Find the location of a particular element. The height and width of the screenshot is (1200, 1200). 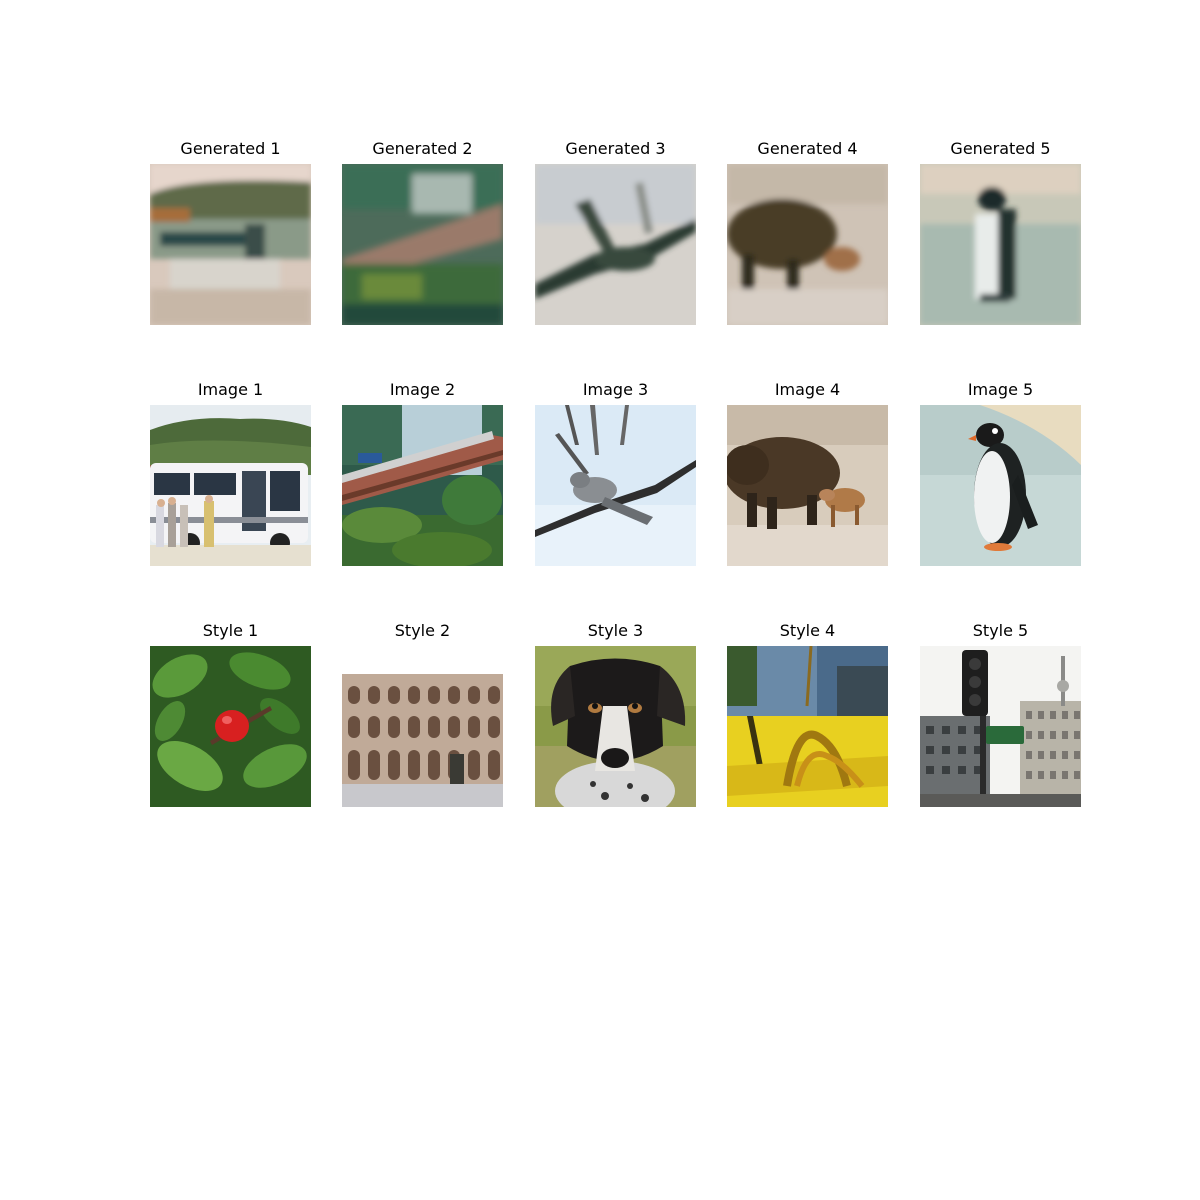

style-5-title: Style 5 is located at coordinates (1000, 630).